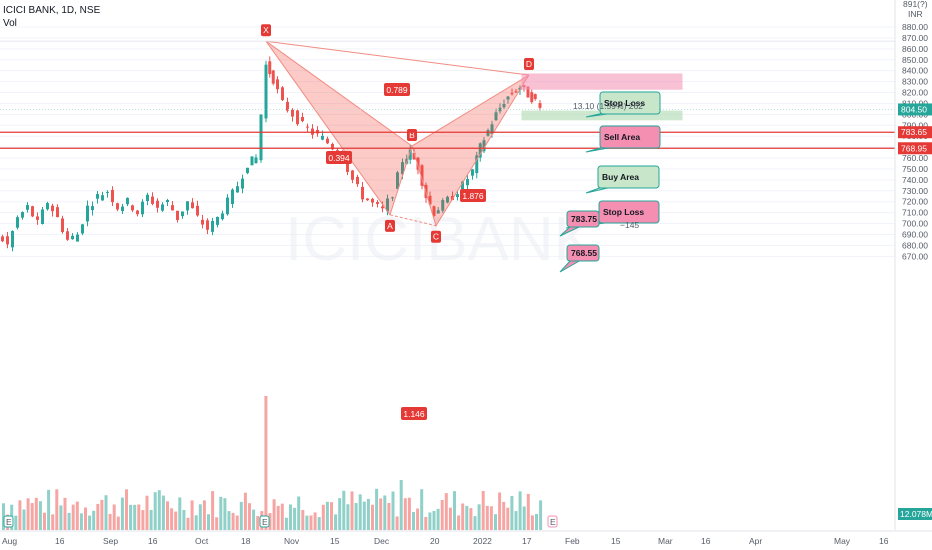  I want to click on volume-tag-text: 12.078M, so click(916, 514).